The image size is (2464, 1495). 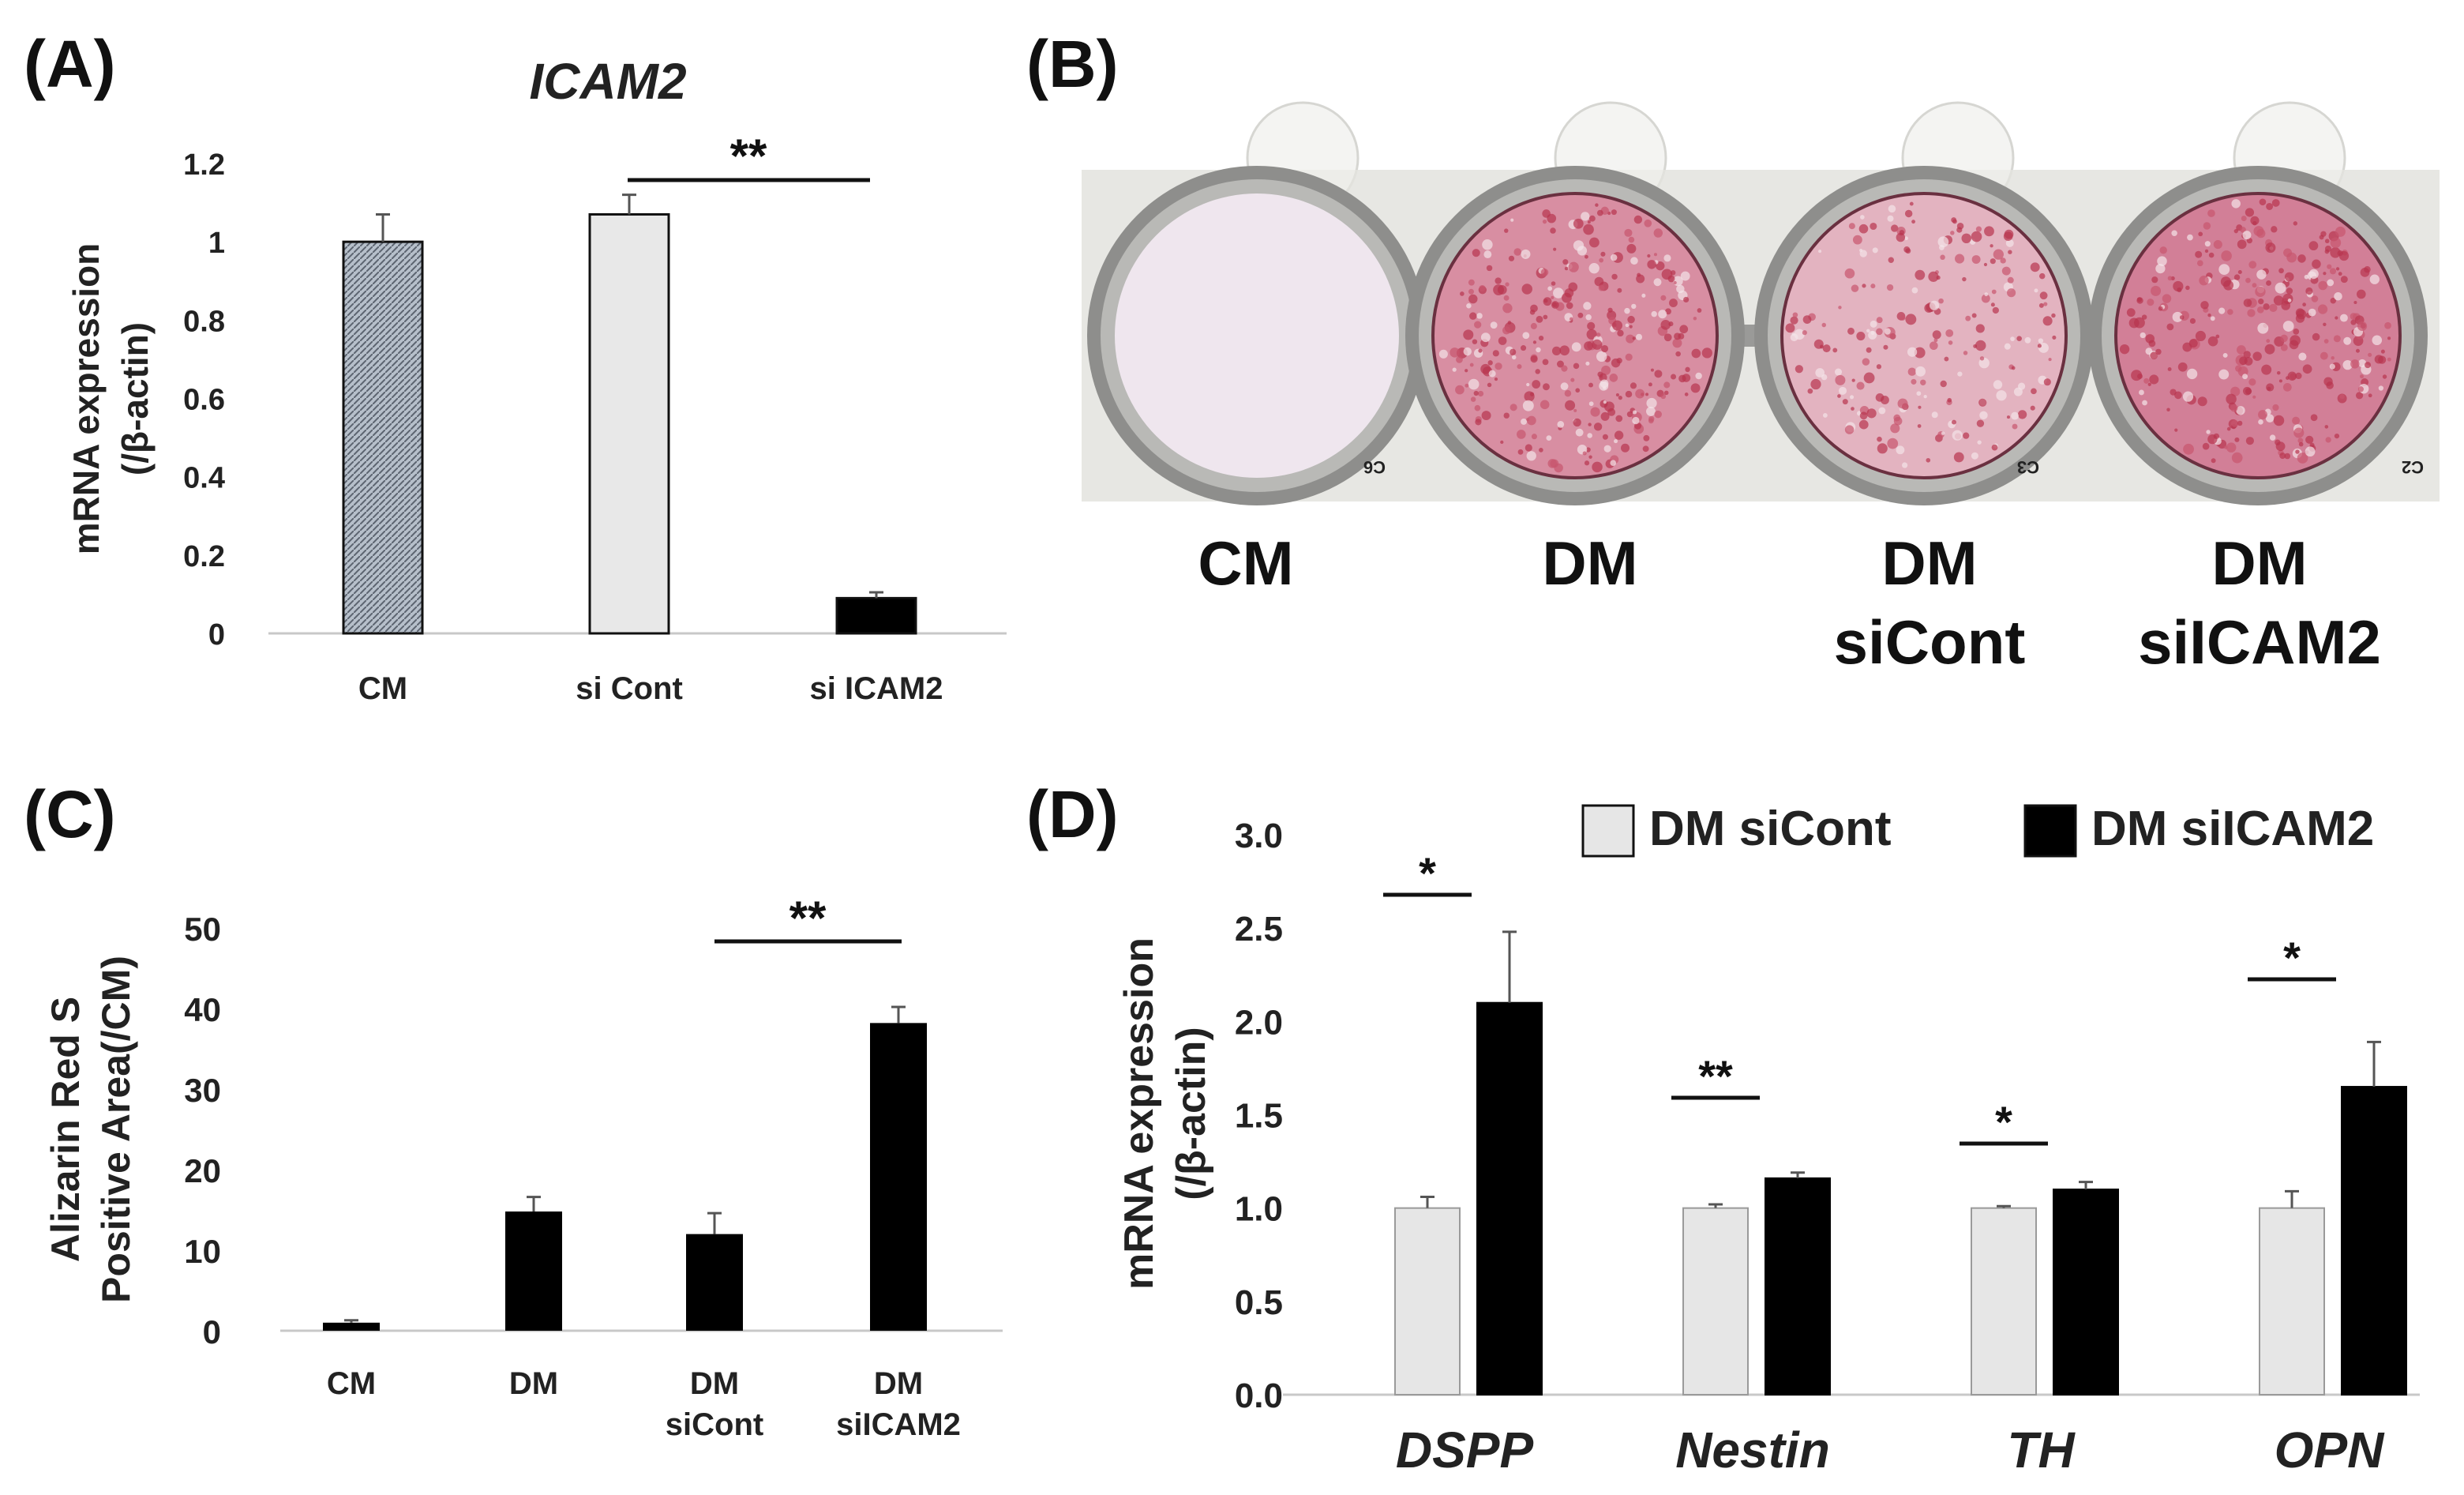 What do you see at coordinates (203, 1251) in the screenshot?
I see `y-tick-label: 10` at bounding box center [203, 1251].